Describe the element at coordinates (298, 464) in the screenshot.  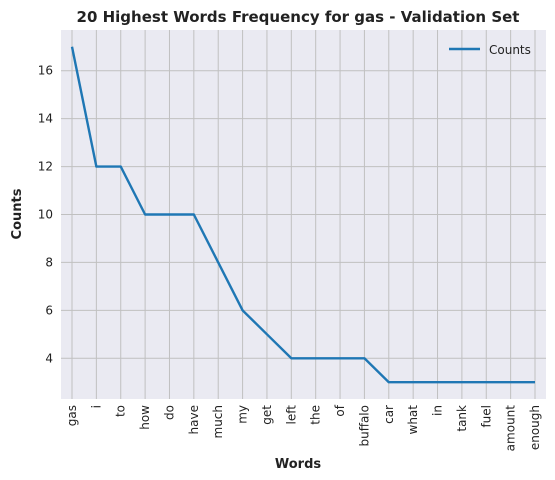
I see `x-axis-label: Words` at that location.